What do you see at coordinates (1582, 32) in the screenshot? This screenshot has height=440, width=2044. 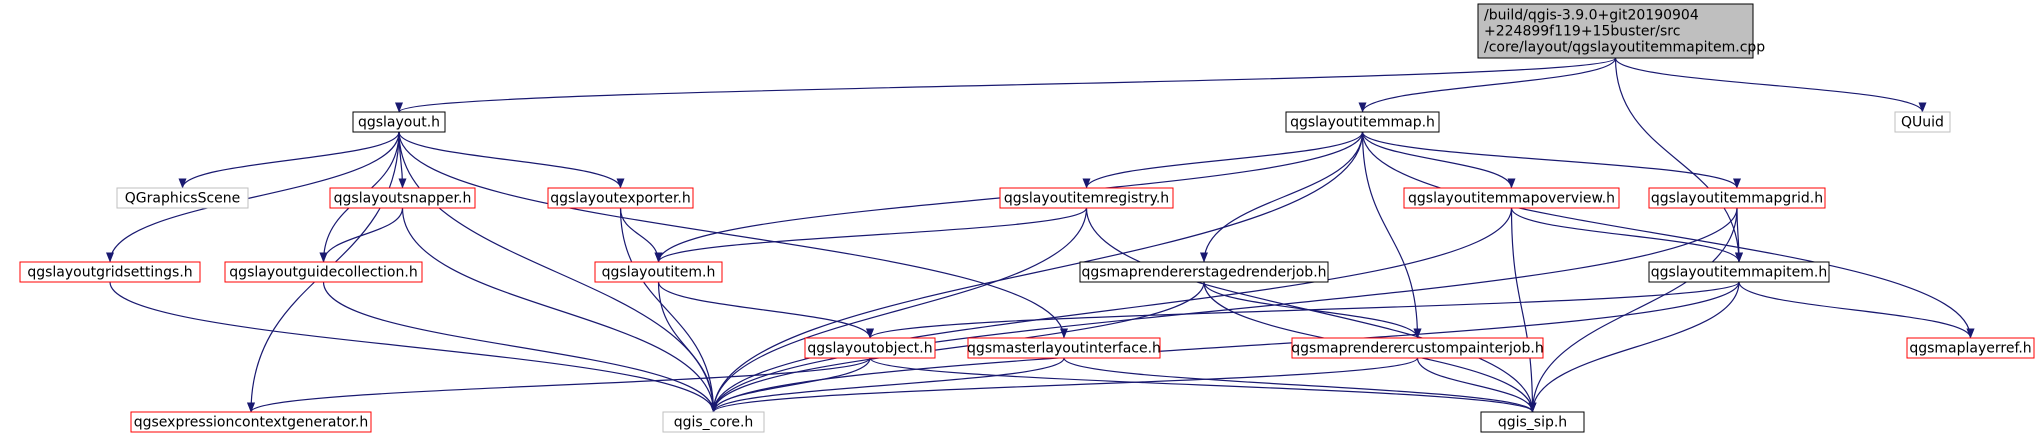 I see `node-label: +224899f119+15buster/src` at bounding box center [1582, 32].